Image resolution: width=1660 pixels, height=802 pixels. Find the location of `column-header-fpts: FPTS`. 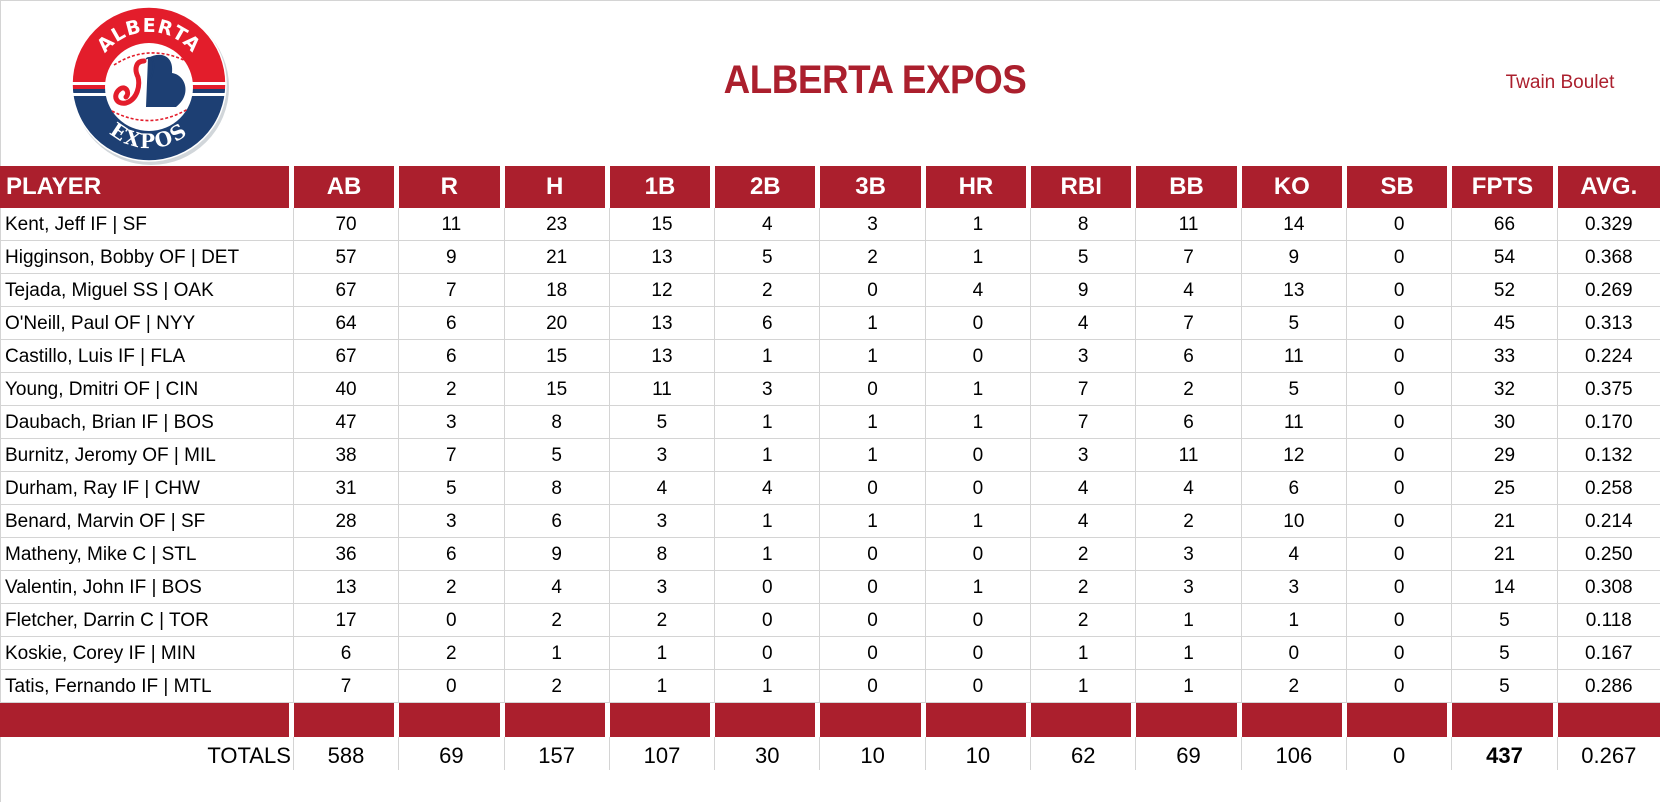

column-header-fpts: FPTS is located at coordinates (1505, 187).